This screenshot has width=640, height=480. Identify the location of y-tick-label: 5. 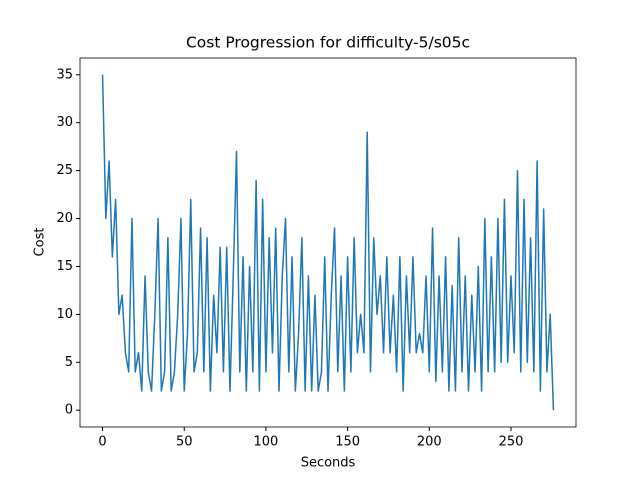
(69, 362).